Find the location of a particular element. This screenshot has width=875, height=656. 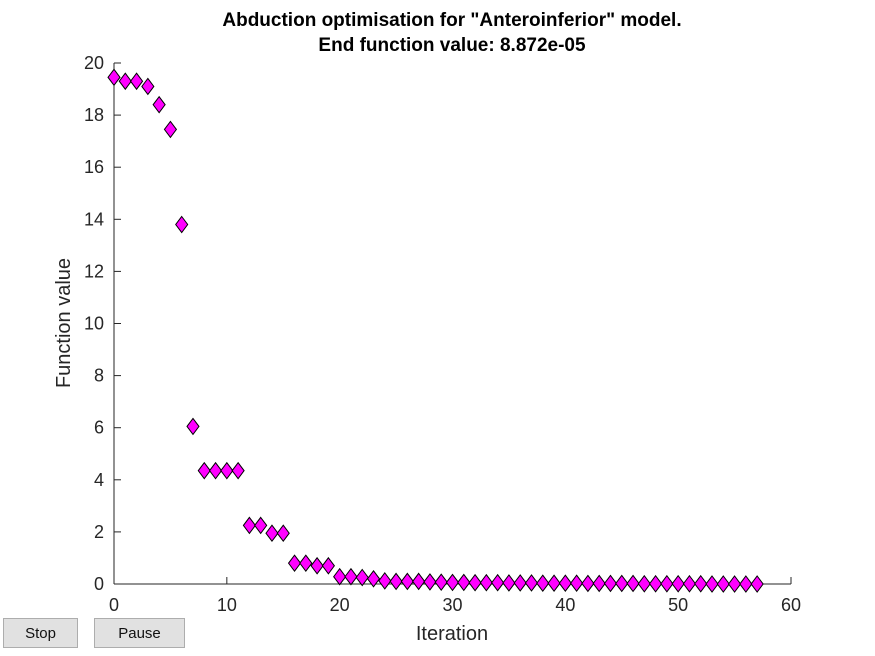

chart-title-line2: End function value: 8.872e-05 is located at coordinates (452, 45).